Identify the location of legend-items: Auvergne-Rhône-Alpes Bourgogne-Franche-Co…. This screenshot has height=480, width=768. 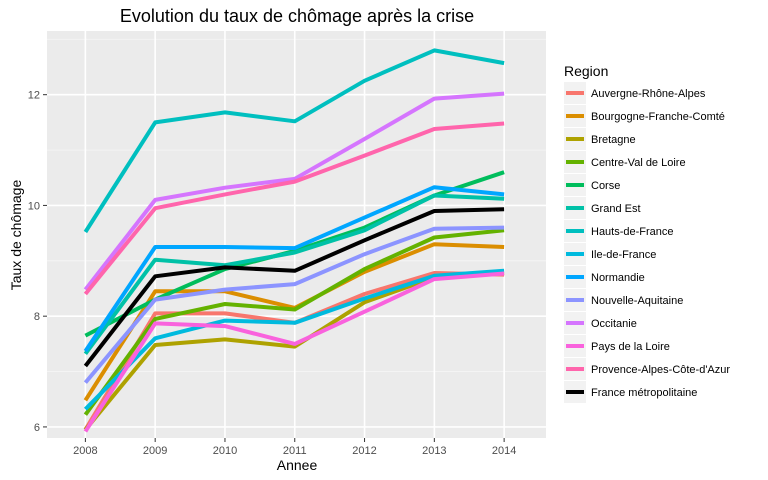
(647, 242).